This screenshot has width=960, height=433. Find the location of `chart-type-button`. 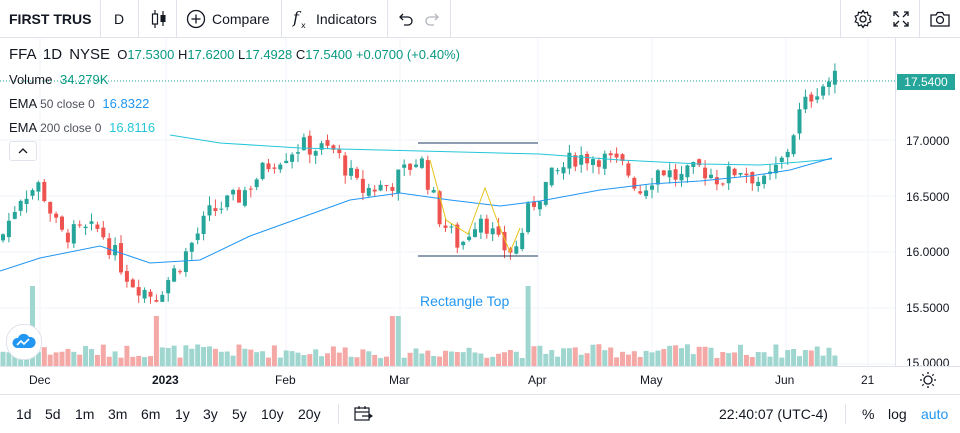

chart-type-button is located at coordinates (159, 19).